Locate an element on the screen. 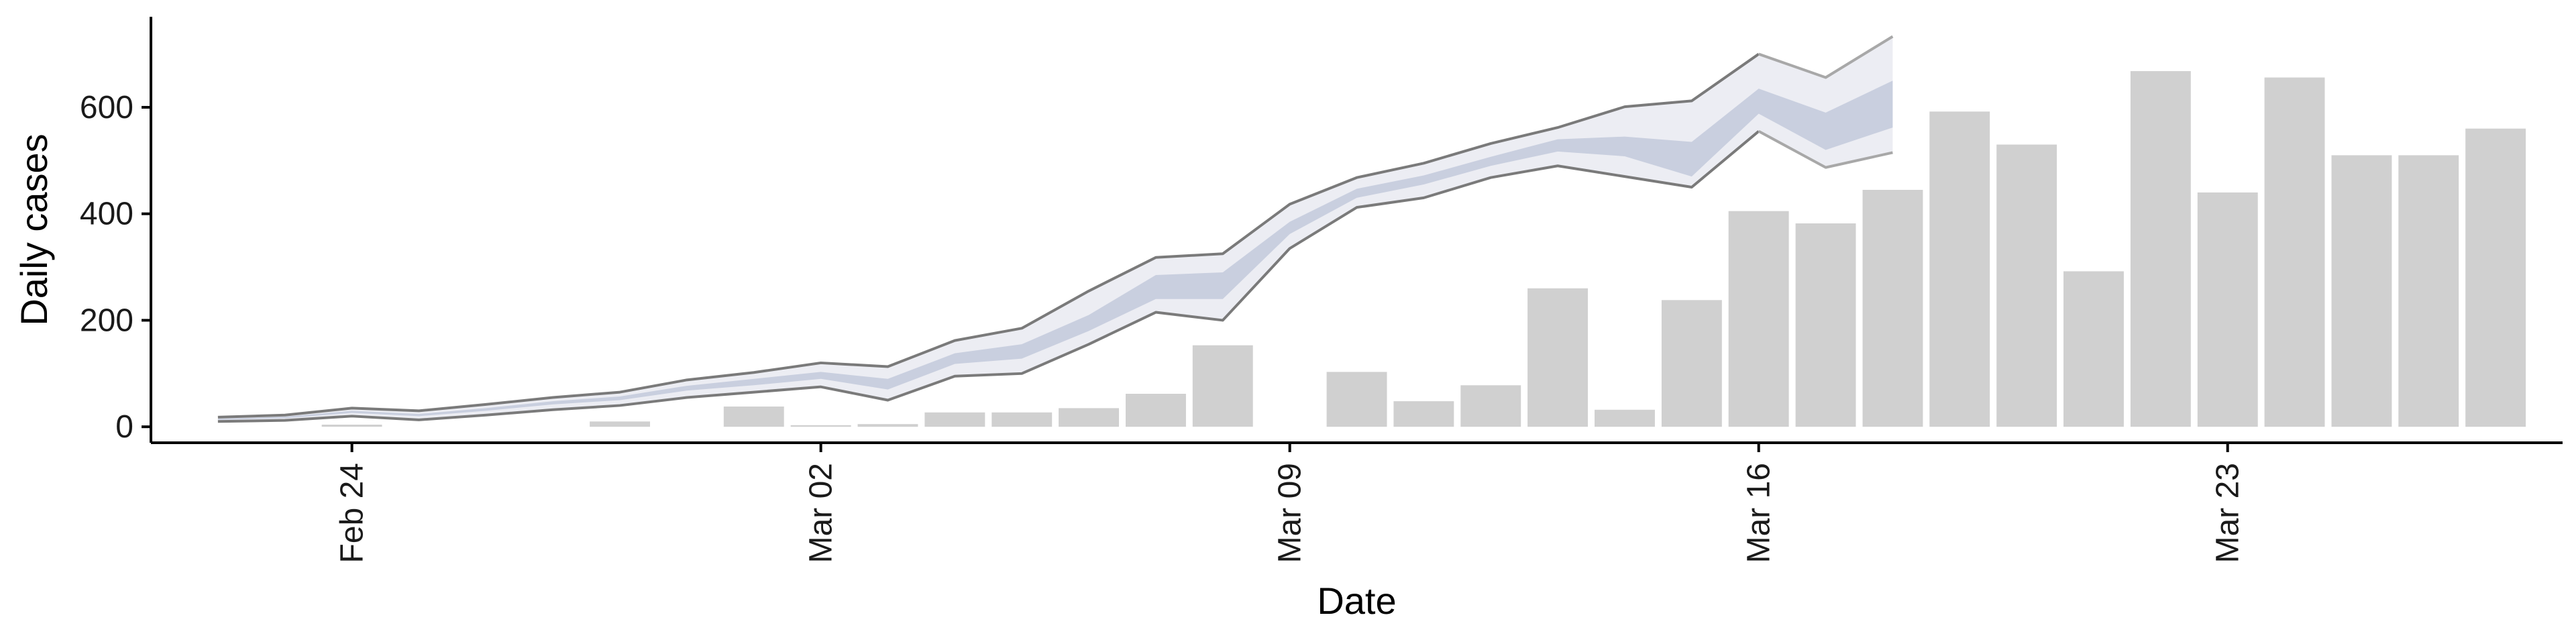 Image resolution: width=2576 pixels, height=644 pixels. outer-lower-projection-line is located at coordinates (1825, 149).